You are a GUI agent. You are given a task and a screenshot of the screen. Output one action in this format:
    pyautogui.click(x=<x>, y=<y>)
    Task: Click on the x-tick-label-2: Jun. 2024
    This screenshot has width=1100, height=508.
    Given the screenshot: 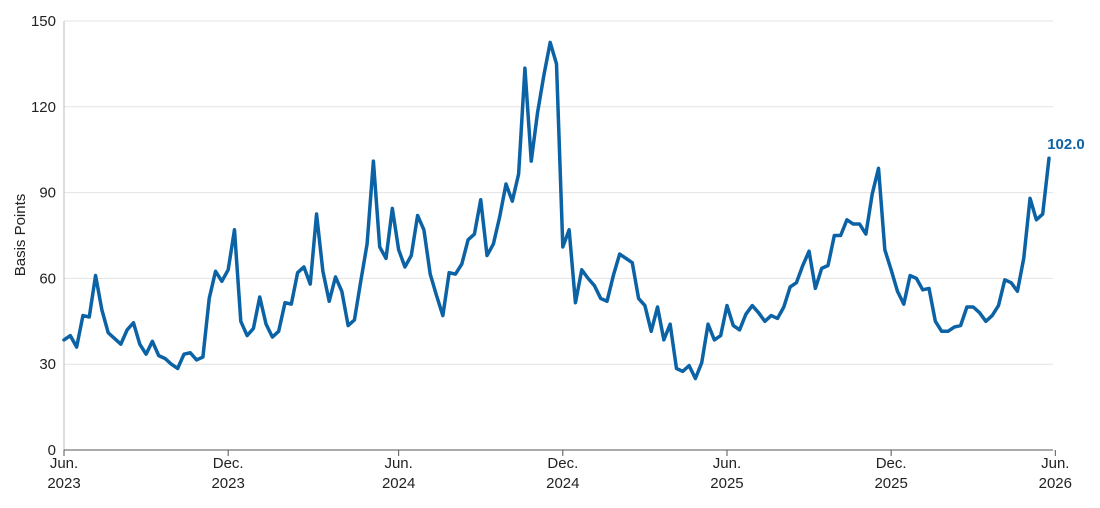 What is the action you would take?
    pyautogui.click(x=398, y=473)
    